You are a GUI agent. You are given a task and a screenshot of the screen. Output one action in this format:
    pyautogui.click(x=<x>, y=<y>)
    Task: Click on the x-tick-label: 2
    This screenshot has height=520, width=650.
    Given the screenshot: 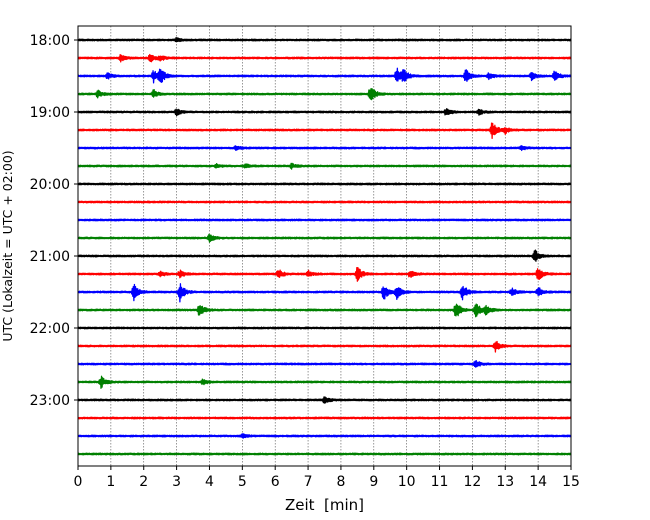 What is the action you would take?
    pyautogui.click(x=143, y=482)
    